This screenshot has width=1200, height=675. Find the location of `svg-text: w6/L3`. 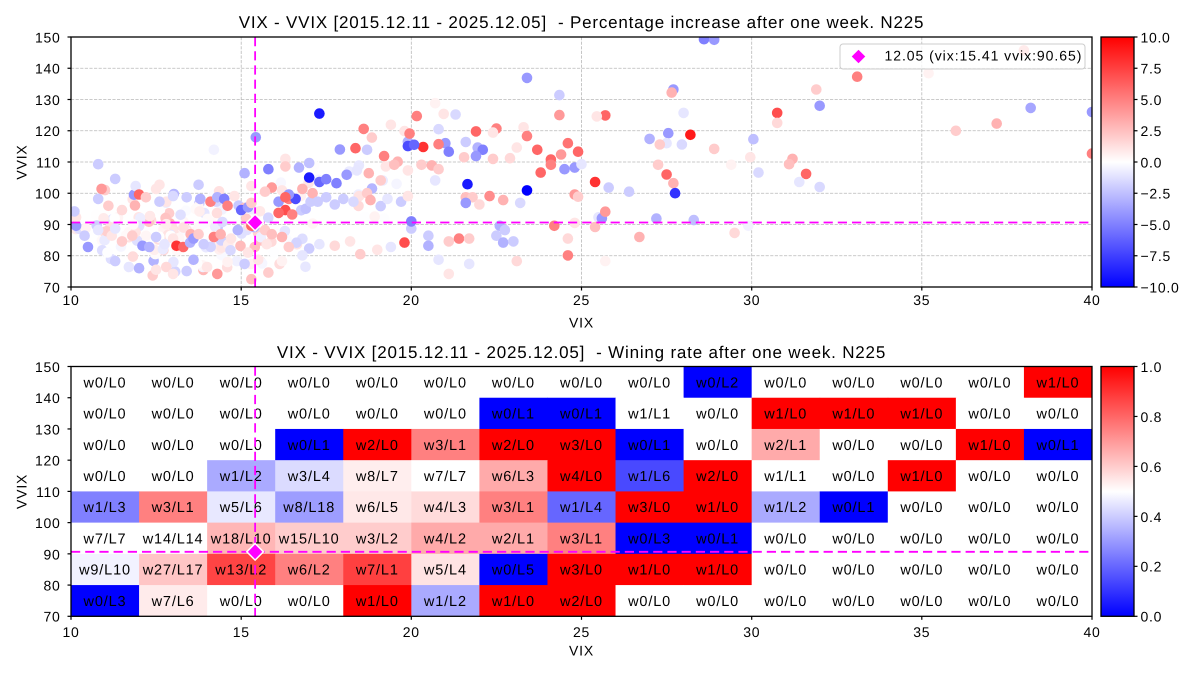

svg-text: w6/L3 is located at coordinates (513, 477).